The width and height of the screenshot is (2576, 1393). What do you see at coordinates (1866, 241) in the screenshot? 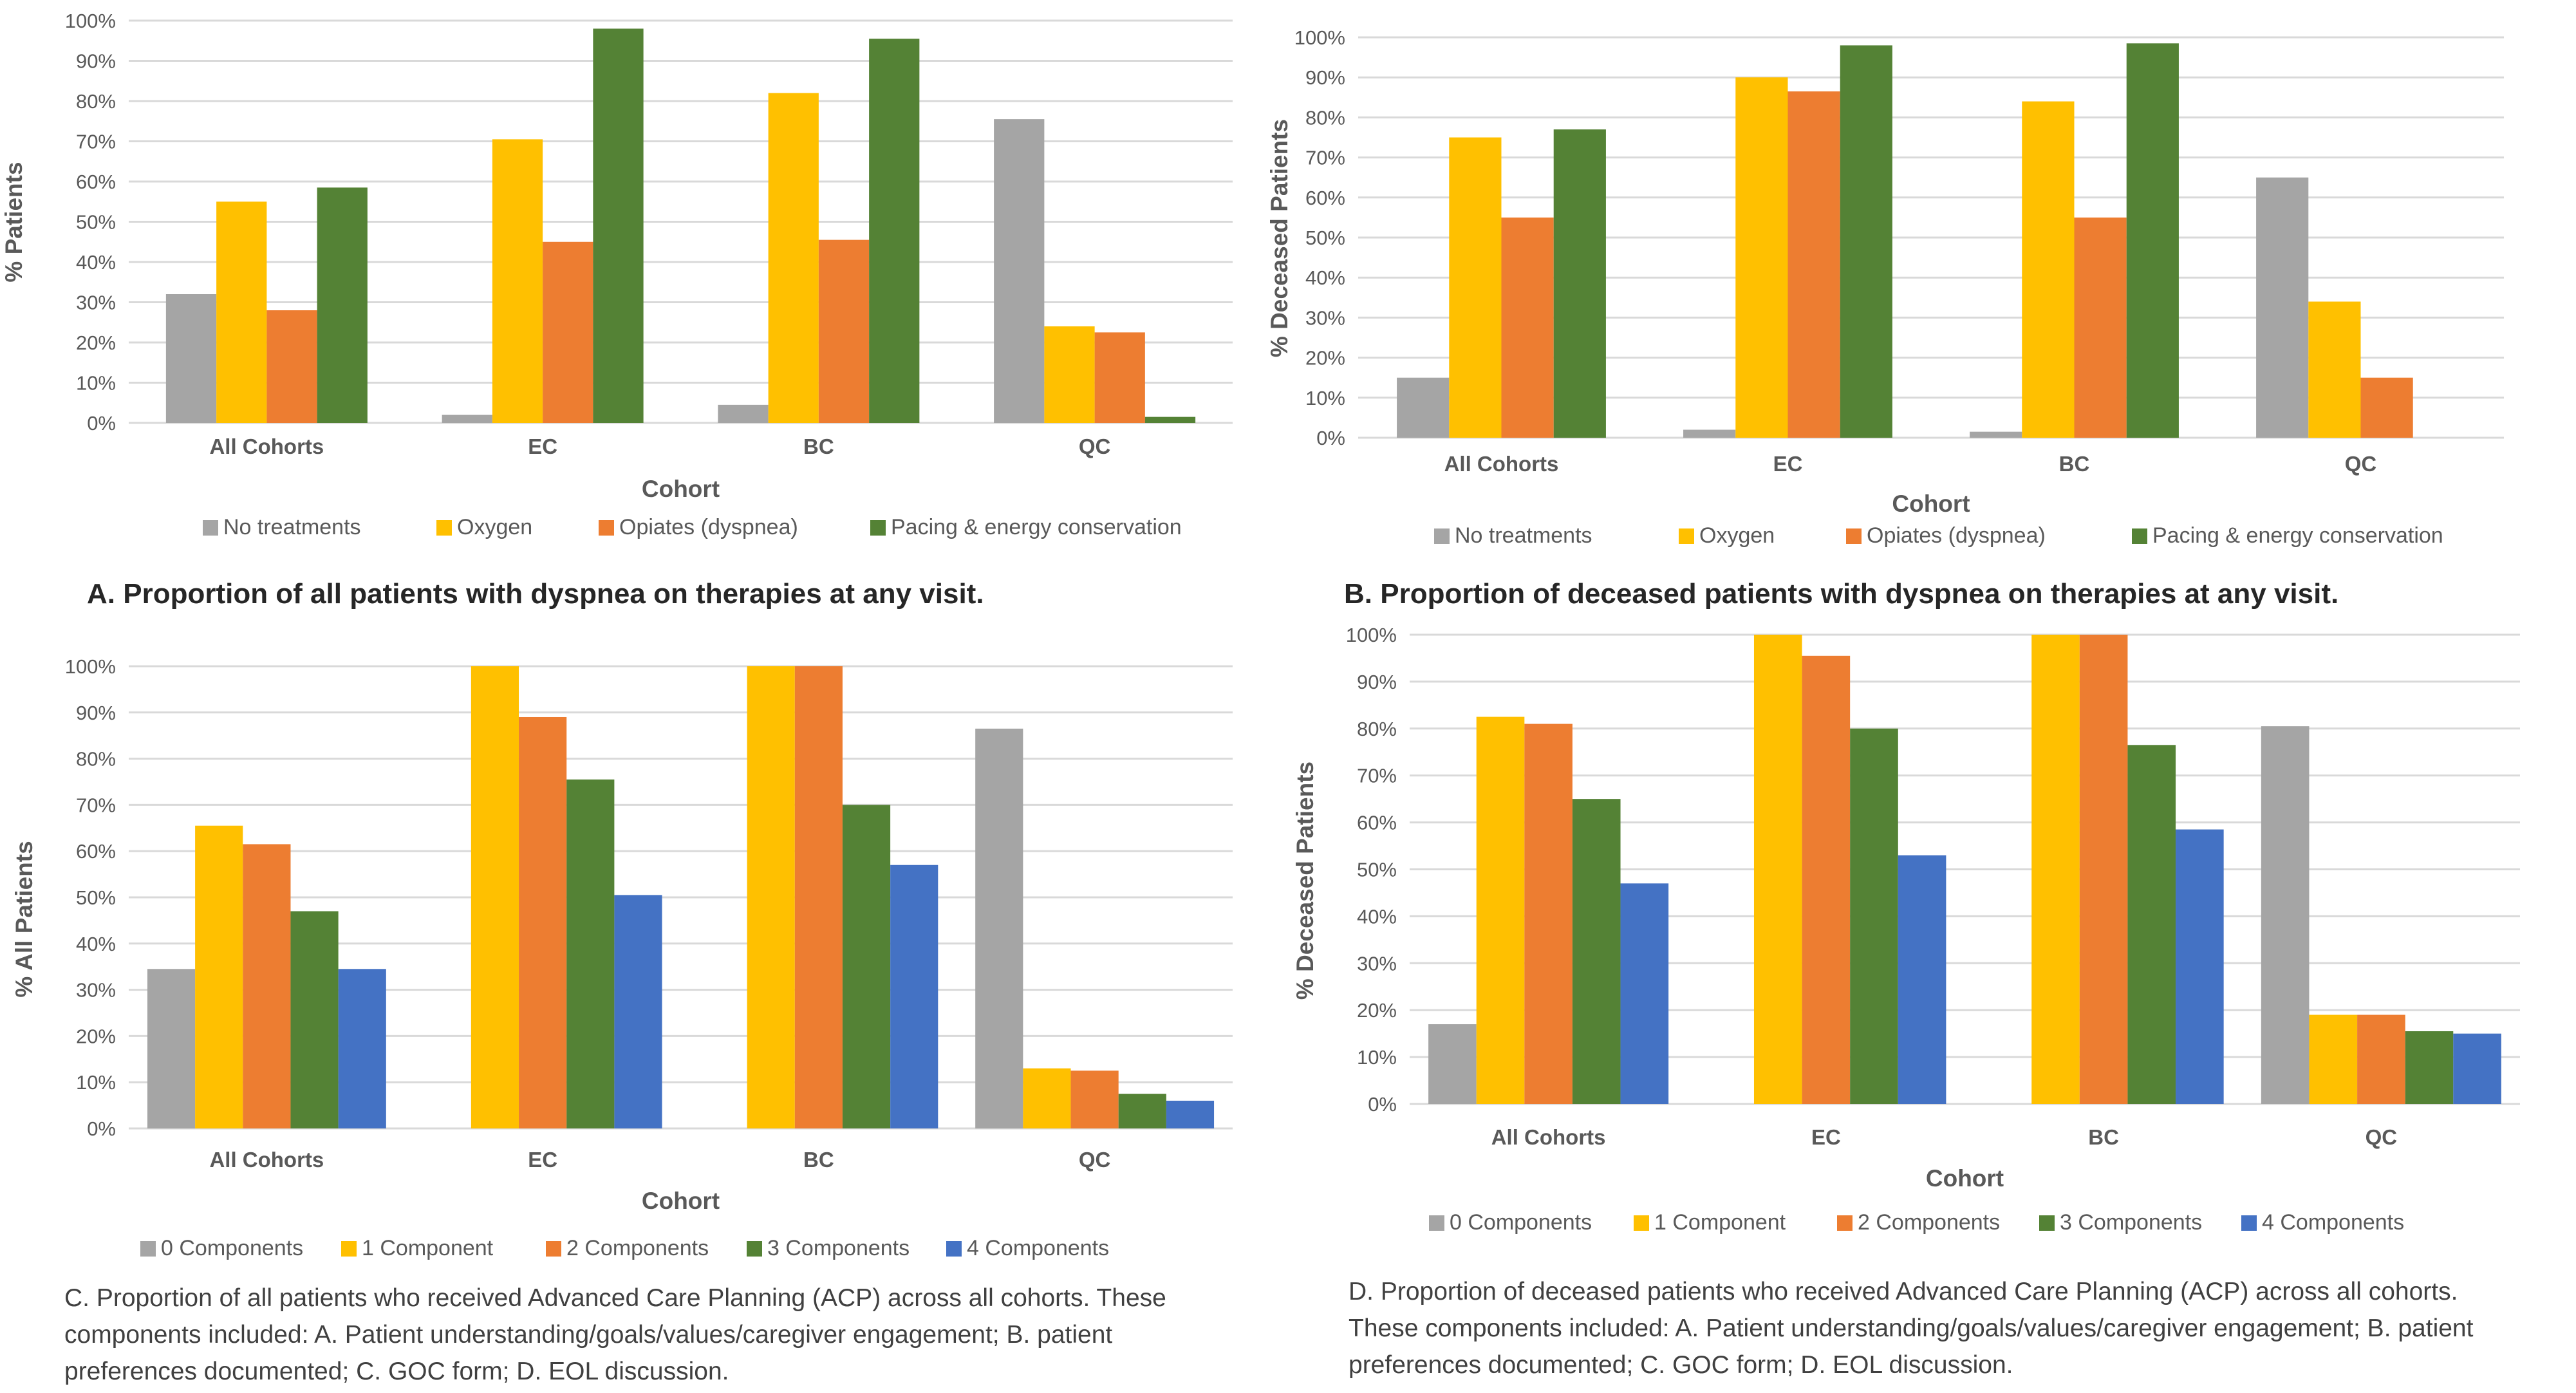
I see `bar-pacing-energy-conservation-ec` at bounding box center [1866, 241].